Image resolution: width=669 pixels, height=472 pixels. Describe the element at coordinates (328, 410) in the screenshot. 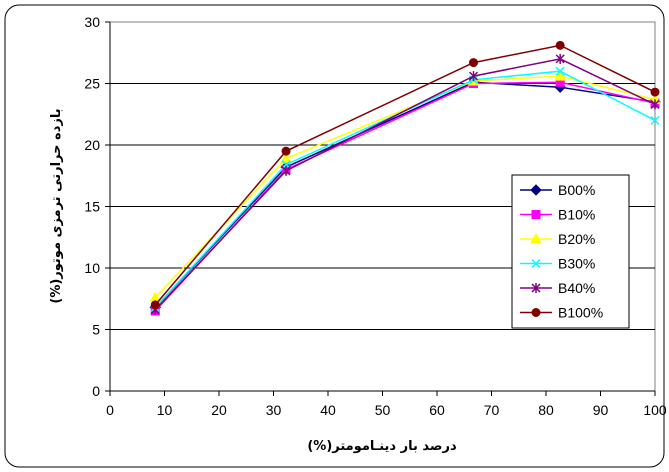

I see `x-tick-label: 40` at that location.